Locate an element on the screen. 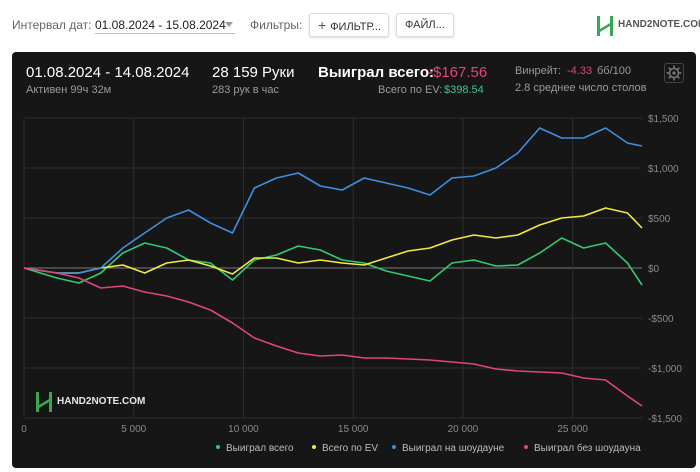 The image size is (700, 472). hands-count: 28 159 Руки is located at coordinates (253, 72).